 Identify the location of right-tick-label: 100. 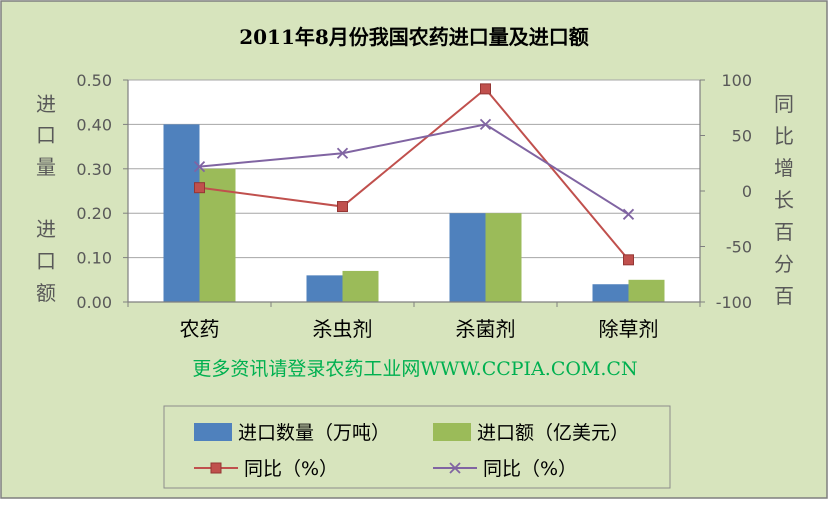
(736, 80).